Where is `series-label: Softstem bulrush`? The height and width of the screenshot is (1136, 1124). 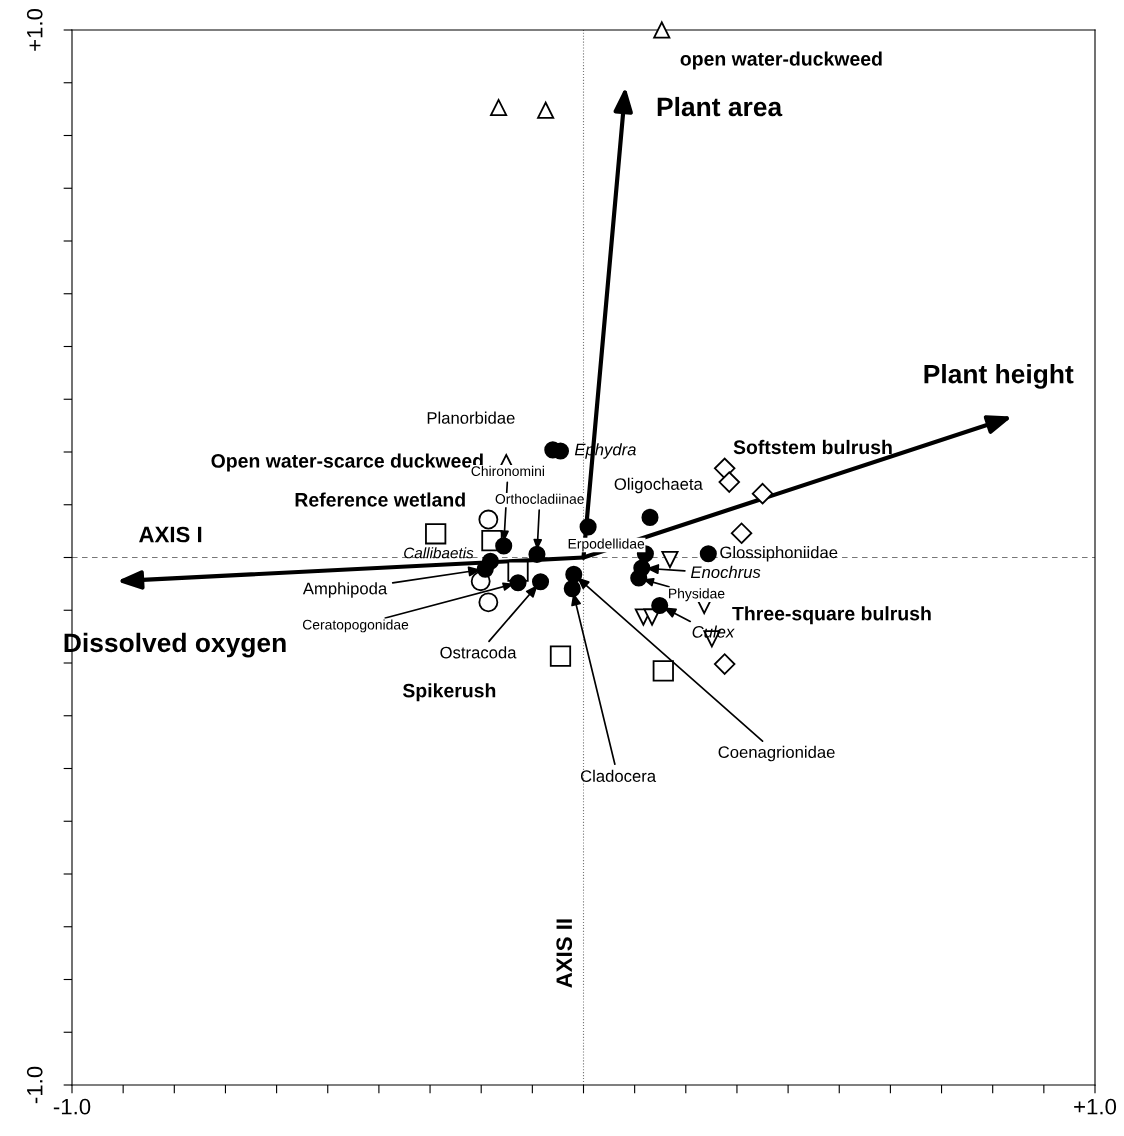 series-label: Softstem bulrush is located at coordinates (812, 447).